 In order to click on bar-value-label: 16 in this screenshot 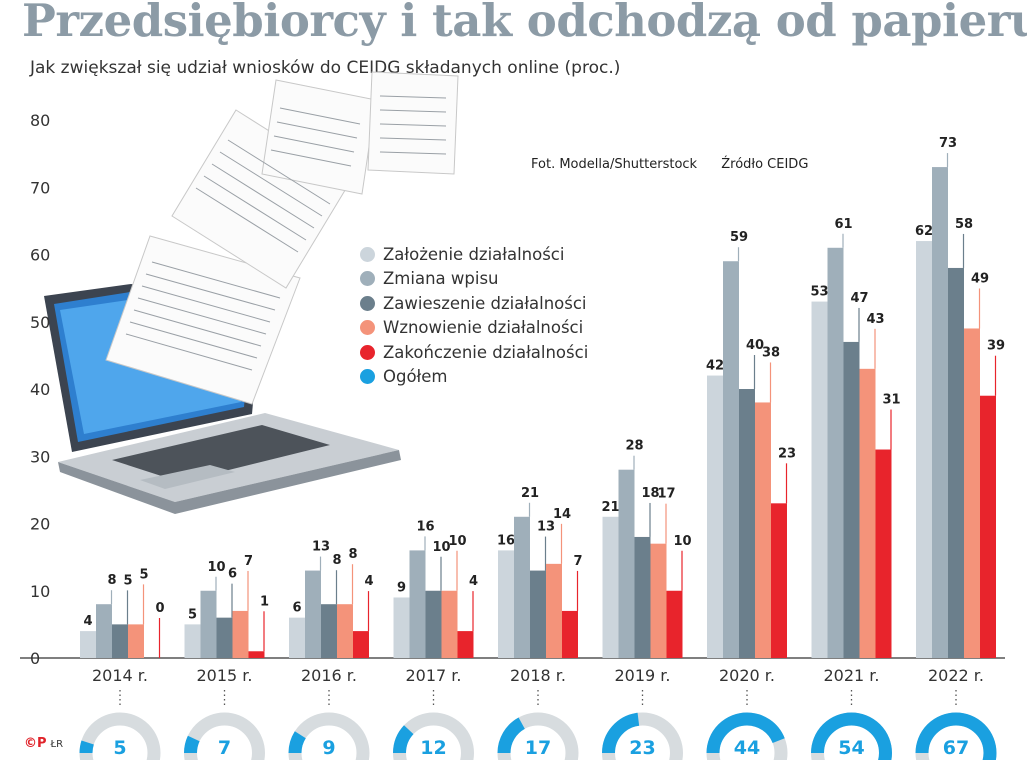, I will do `click(425, 526)`.